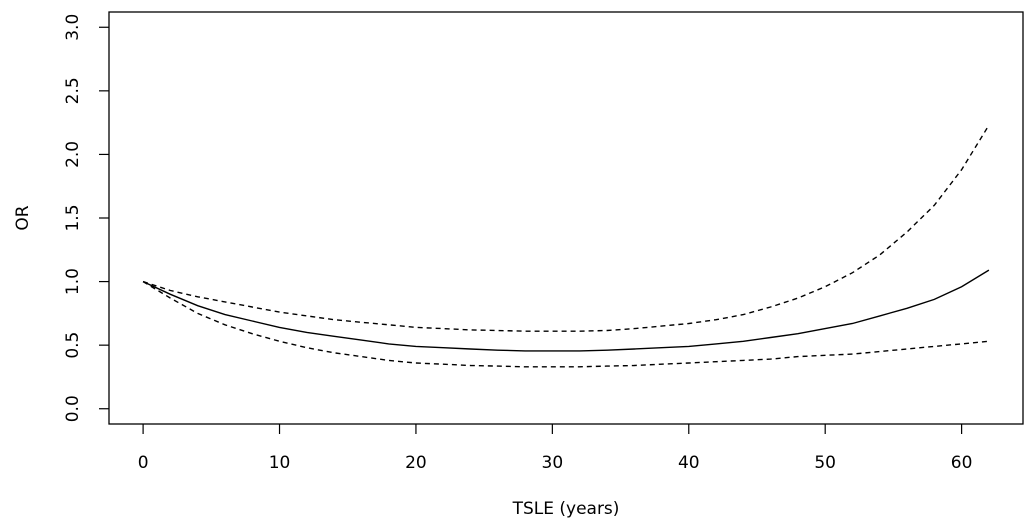 The image size is (1025, 527). What do you see at coordinates (23, 217) in the screenshot?
I see `y-axis-title: OR` at bounding box center [23, 217].